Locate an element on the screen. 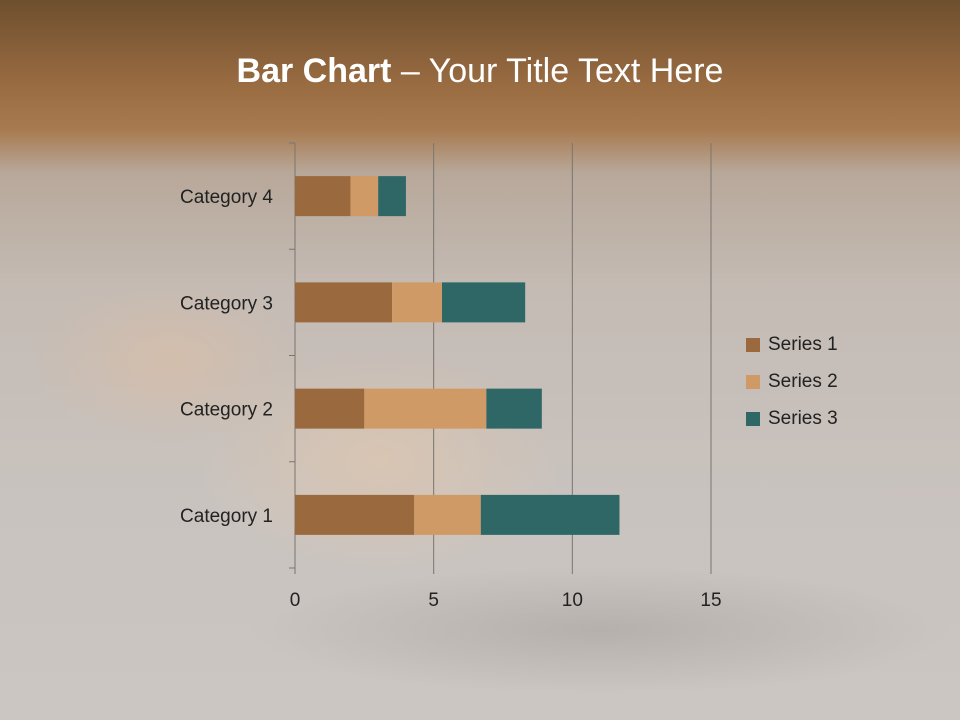 The height and width of the screenshot is (720, 960). legend-label: Series 3 is located at coordinates (803, 418).